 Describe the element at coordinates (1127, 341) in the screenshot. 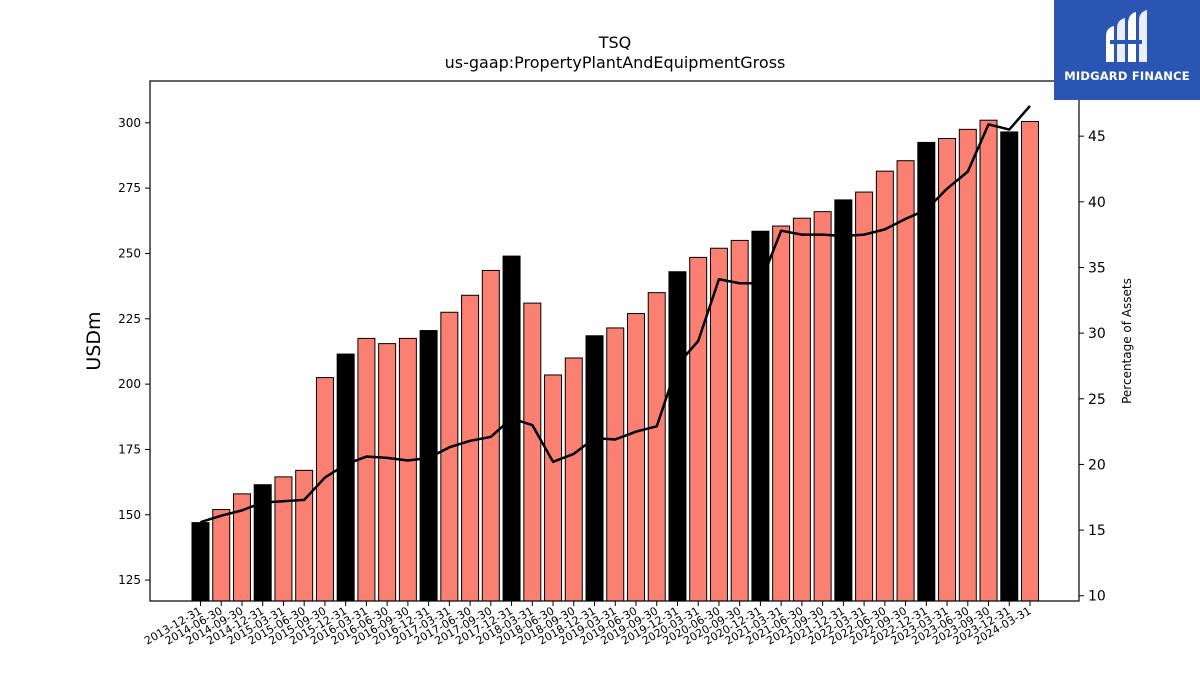

I see `y2-axis-label: Percentage of Assets` at that location.